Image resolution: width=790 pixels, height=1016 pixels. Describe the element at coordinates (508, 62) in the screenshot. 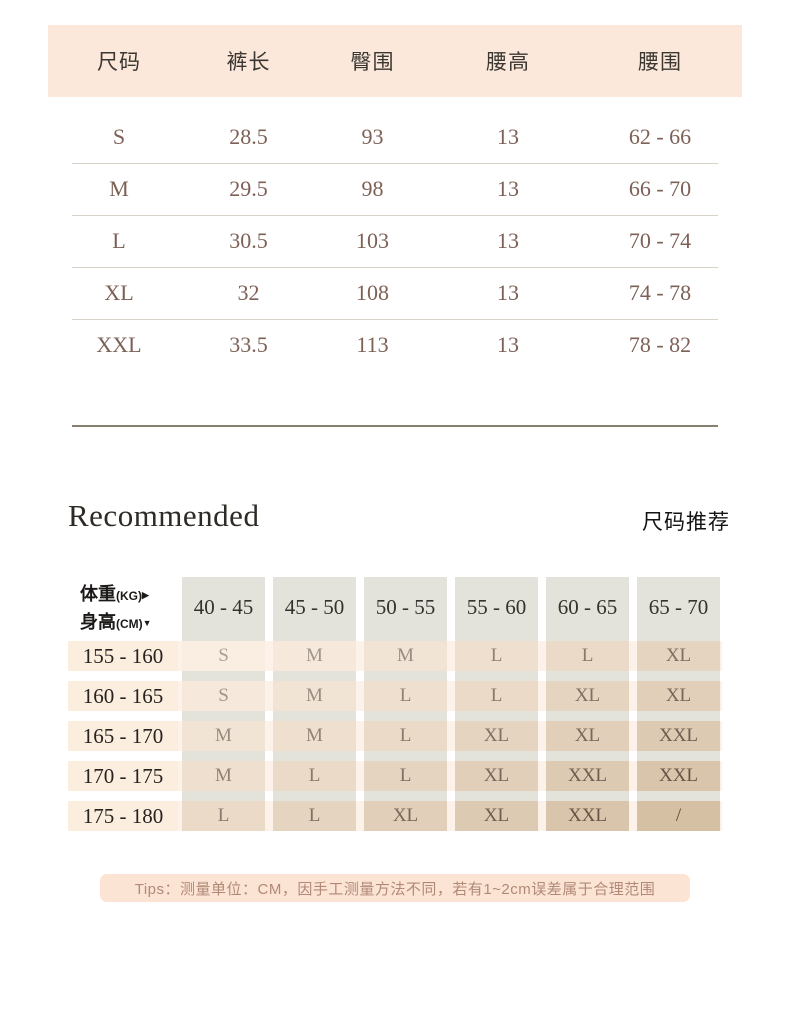

I see `size-table-header-cell: 腰高` at that location.